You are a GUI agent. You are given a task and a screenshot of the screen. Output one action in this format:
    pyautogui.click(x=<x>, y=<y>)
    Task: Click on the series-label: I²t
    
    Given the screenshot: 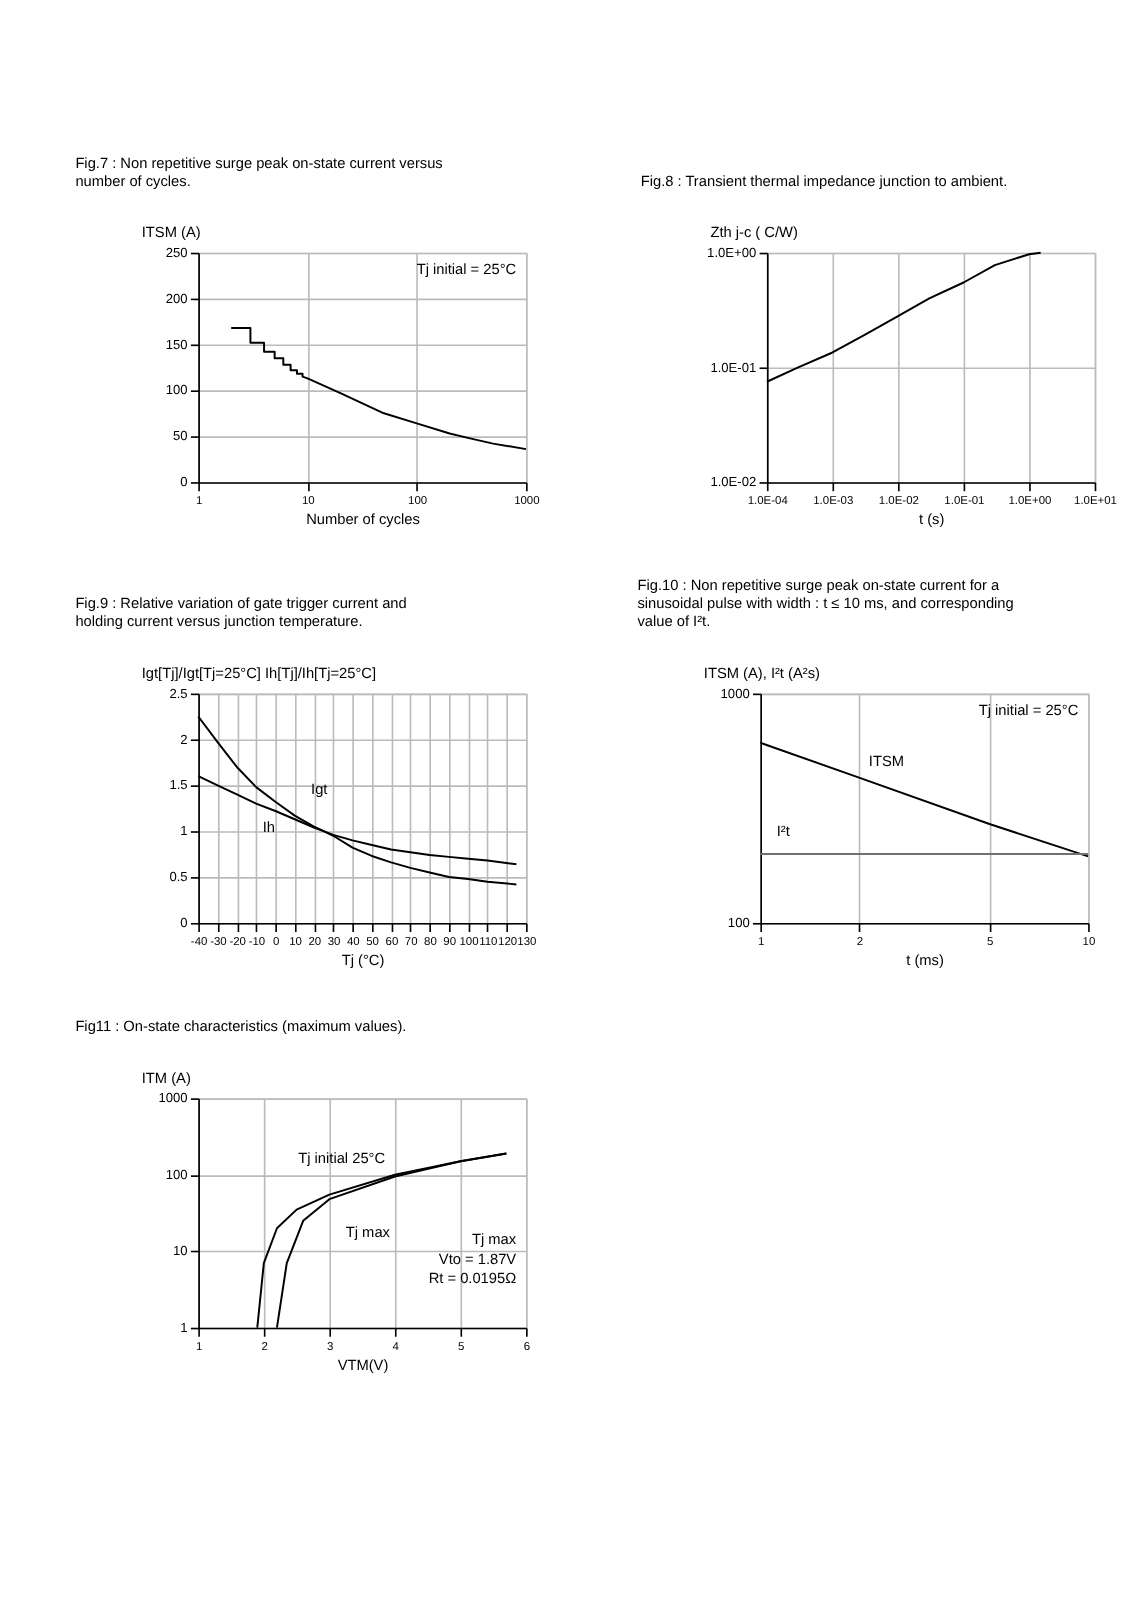 What is the action you would take?
    pyautogui.click(x=783, y=830)
    